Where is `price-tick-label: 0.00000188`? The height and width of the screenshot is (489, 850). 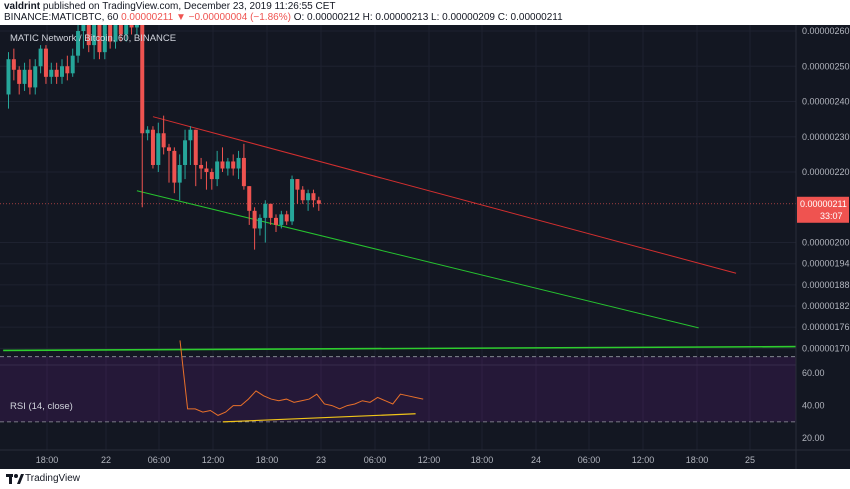
price-tick-label: 0.00000188 is located at coordinates (826, 285).